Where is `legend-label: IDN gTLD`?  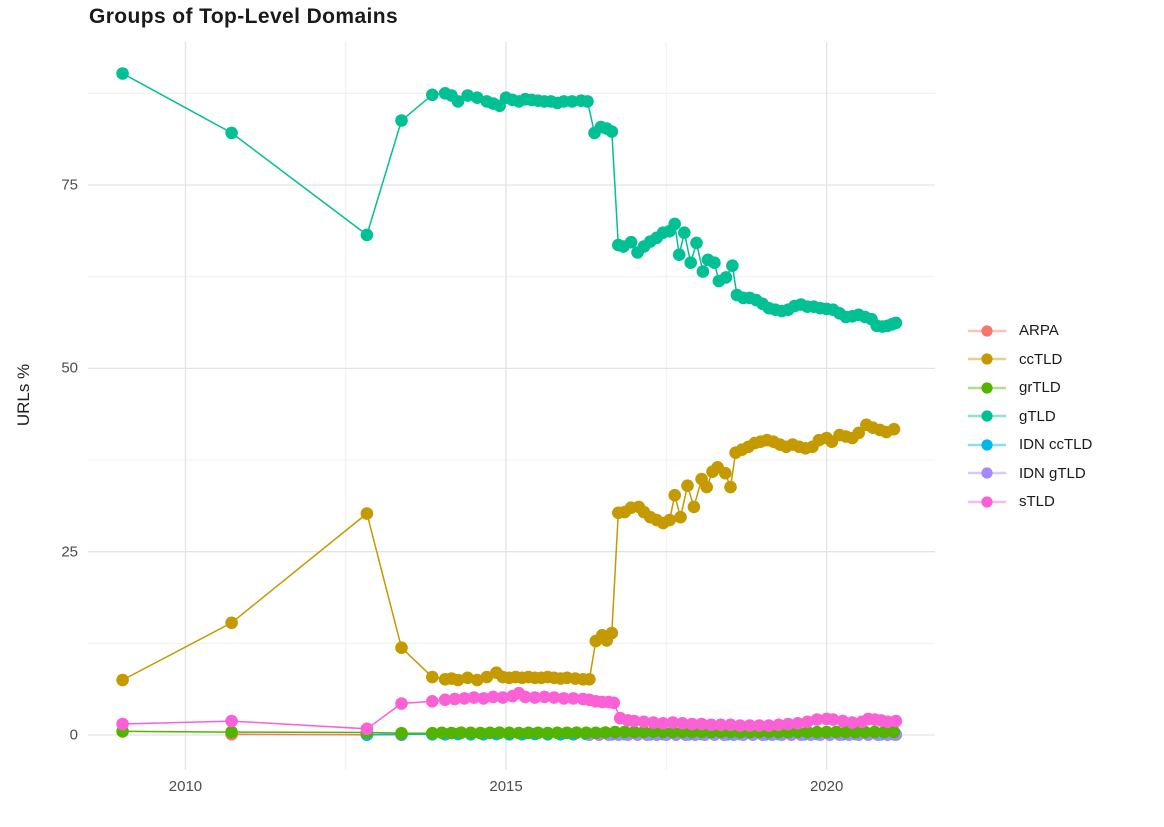 legend-label: IDN gTLD is located at coordinates (1052, 473).